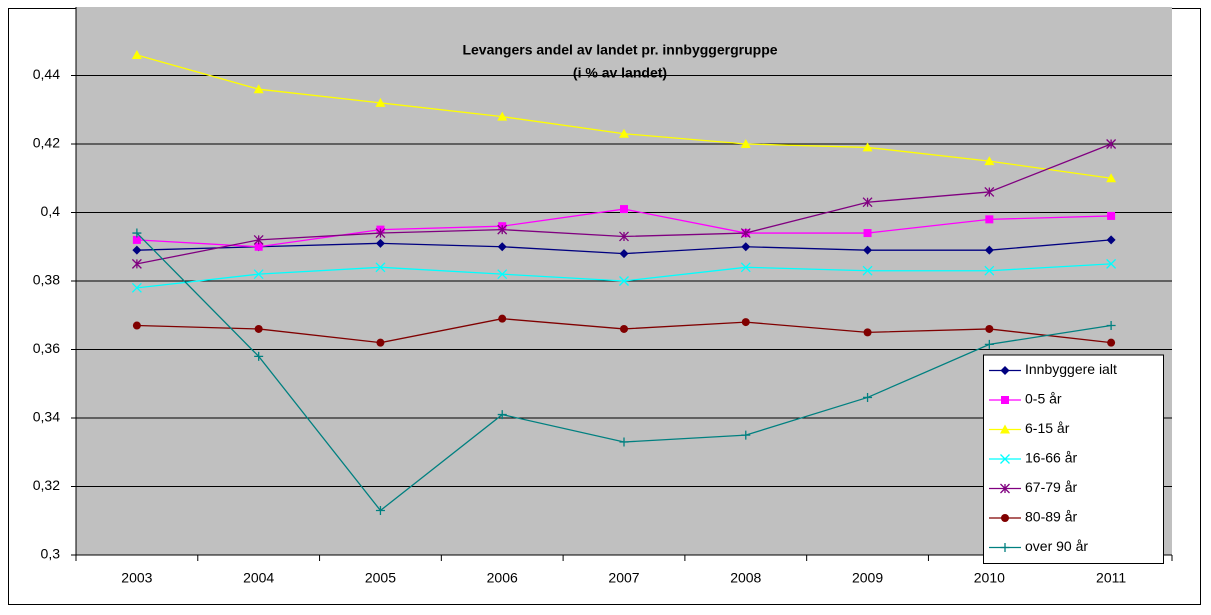 The height and width of the screenshot is (615, 1211). What do you see at coordinates (46, 74) in the screenshot?
I see `y-tick-label: 0,44` at bounding box center [46, 74].